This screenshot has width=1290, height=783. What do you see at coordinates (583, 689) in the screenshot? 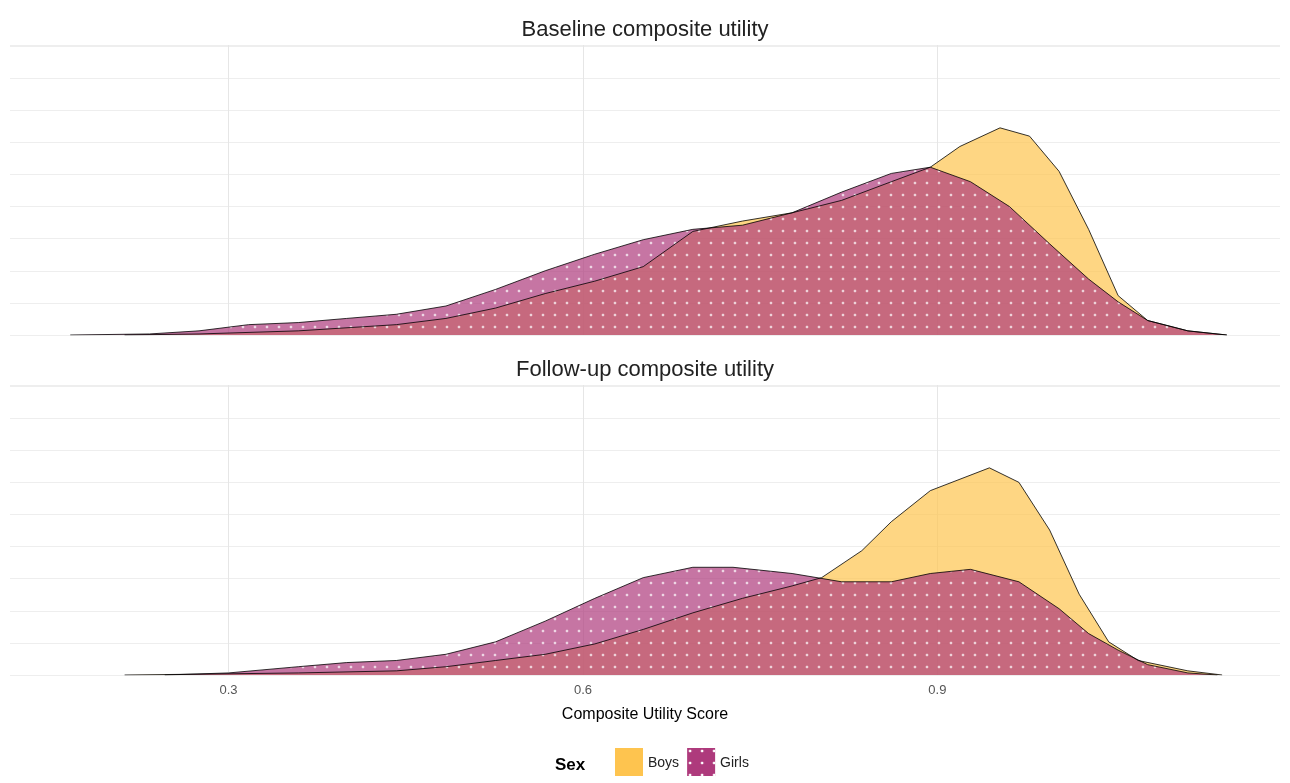
I see `x-tick-label: 0.6` at bounding box center [583, 689].